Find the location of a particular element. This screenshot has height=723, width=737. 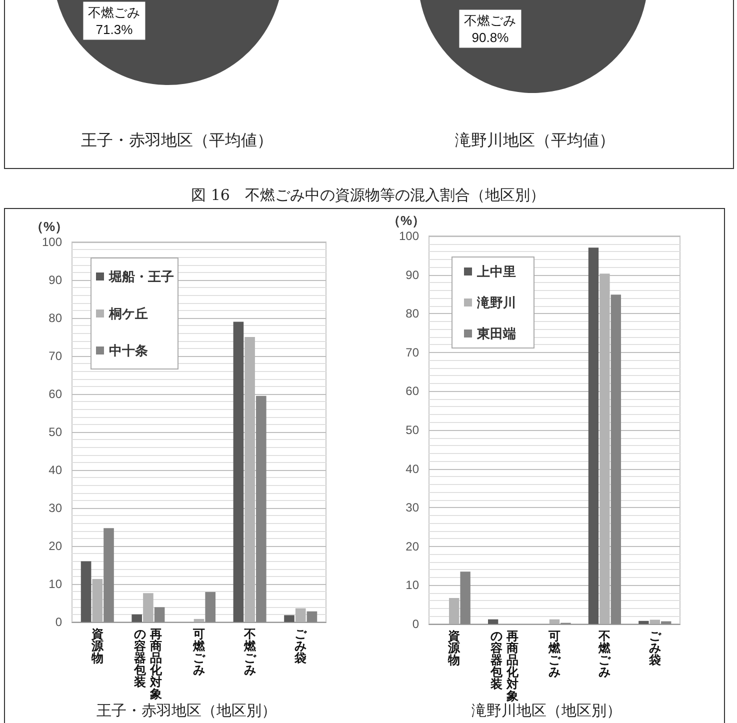

legend-label: 東田端 is located at coordinates (496, 333).